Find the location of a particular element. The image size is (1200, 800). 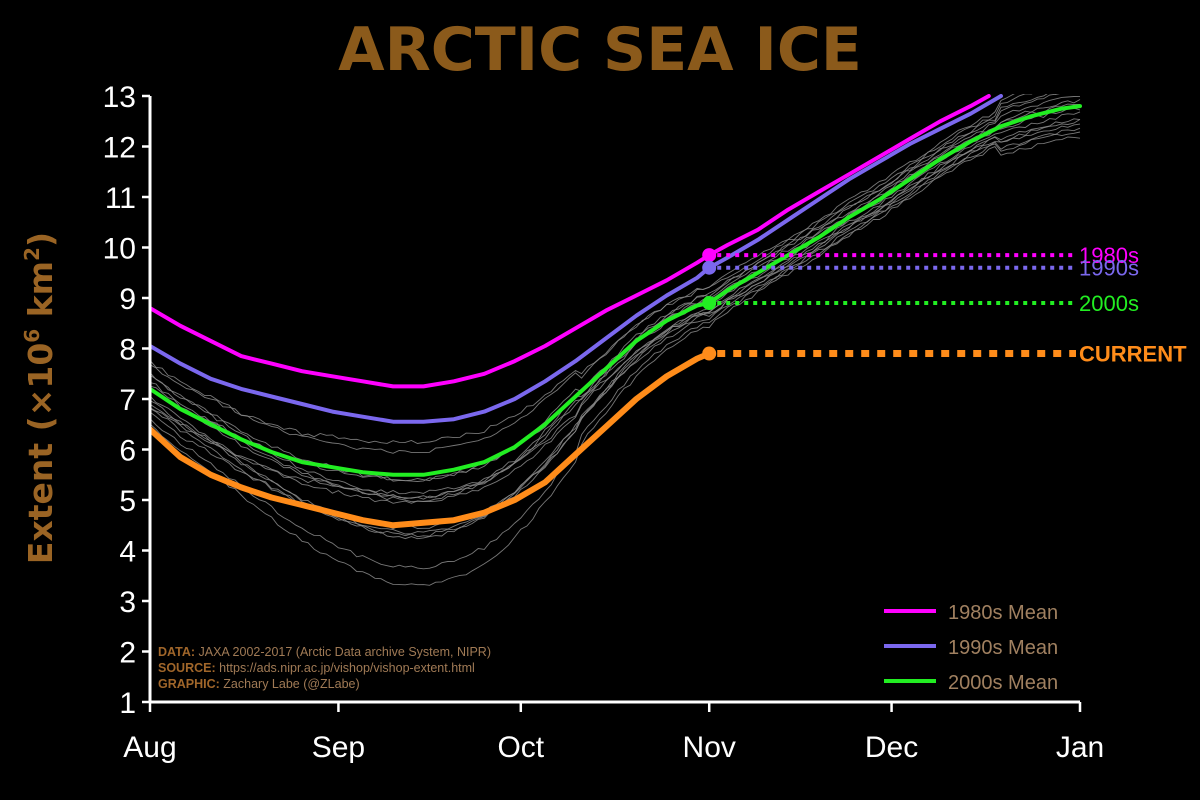

end-marker-1980s is located at coordinates (709, 255).